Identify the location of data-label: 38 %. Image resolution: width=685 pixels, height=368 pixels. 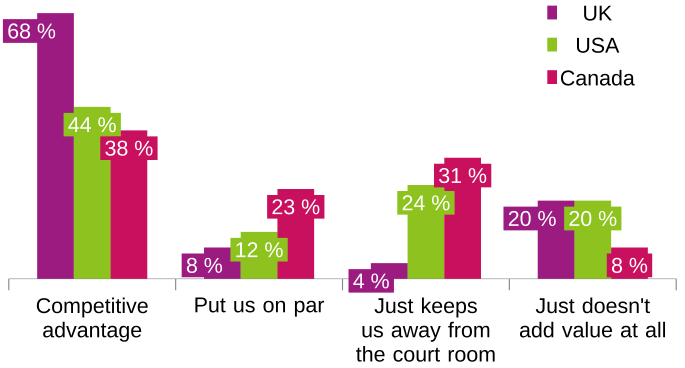
(129, 148).